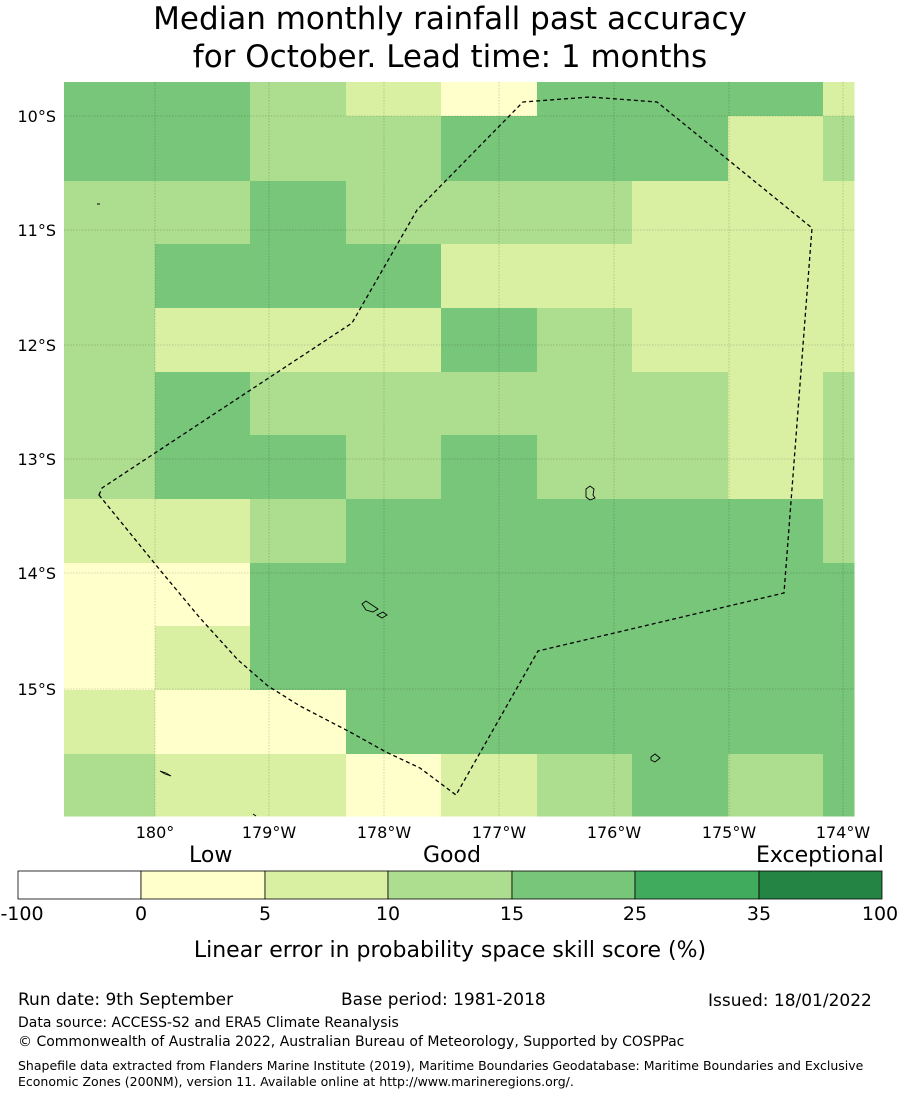  Describe the element at coordinates (36, 230) in the screenshot. I see `latitude-label: 11°S` at that location.